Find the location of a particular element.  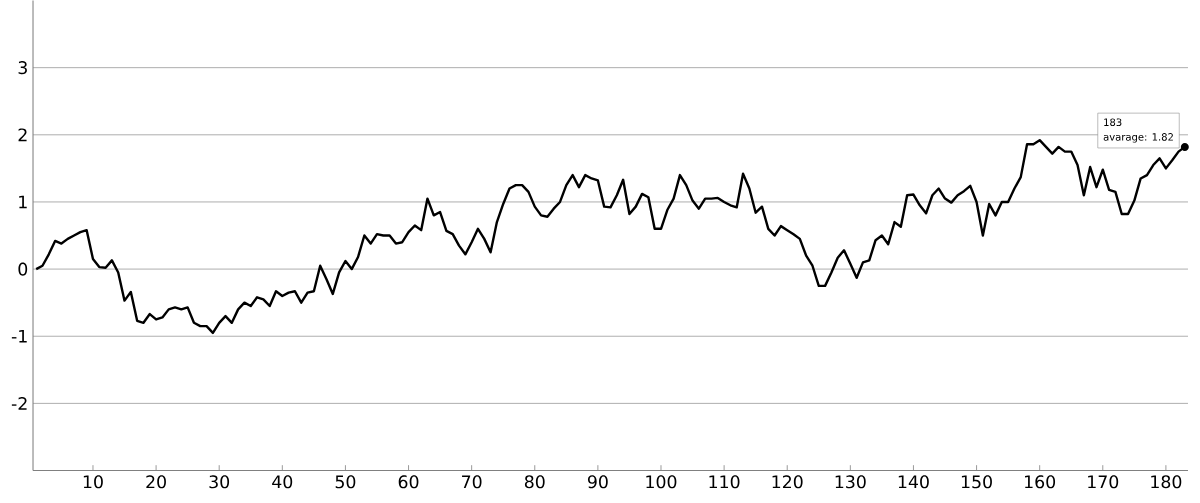

x-tick-label: 170 is located at coordinates (1103, 482).